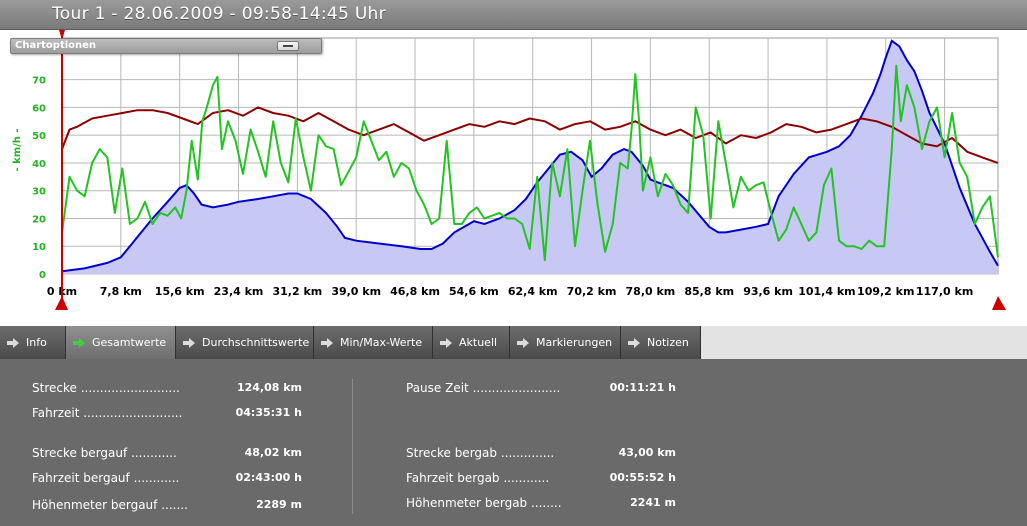 This screenshot has height=526, width=1027. I want to click on x-tick-label: 70,2 km, so click(592, 291).